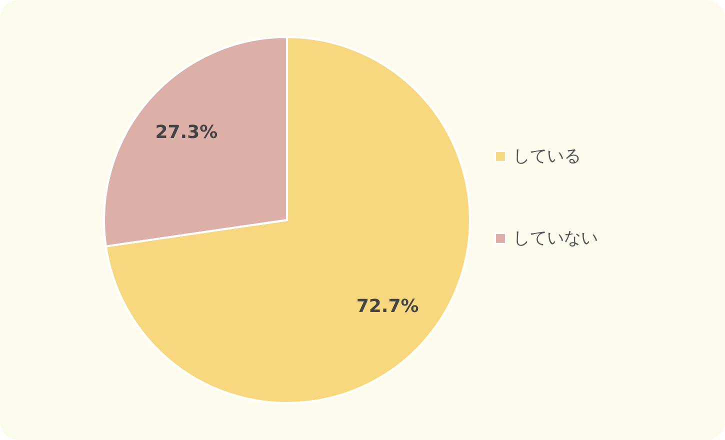  What do you see at coordinates (186, 132) in the screenshot?
I see `data-label: 27.3%` at bounding box center [186, 132].